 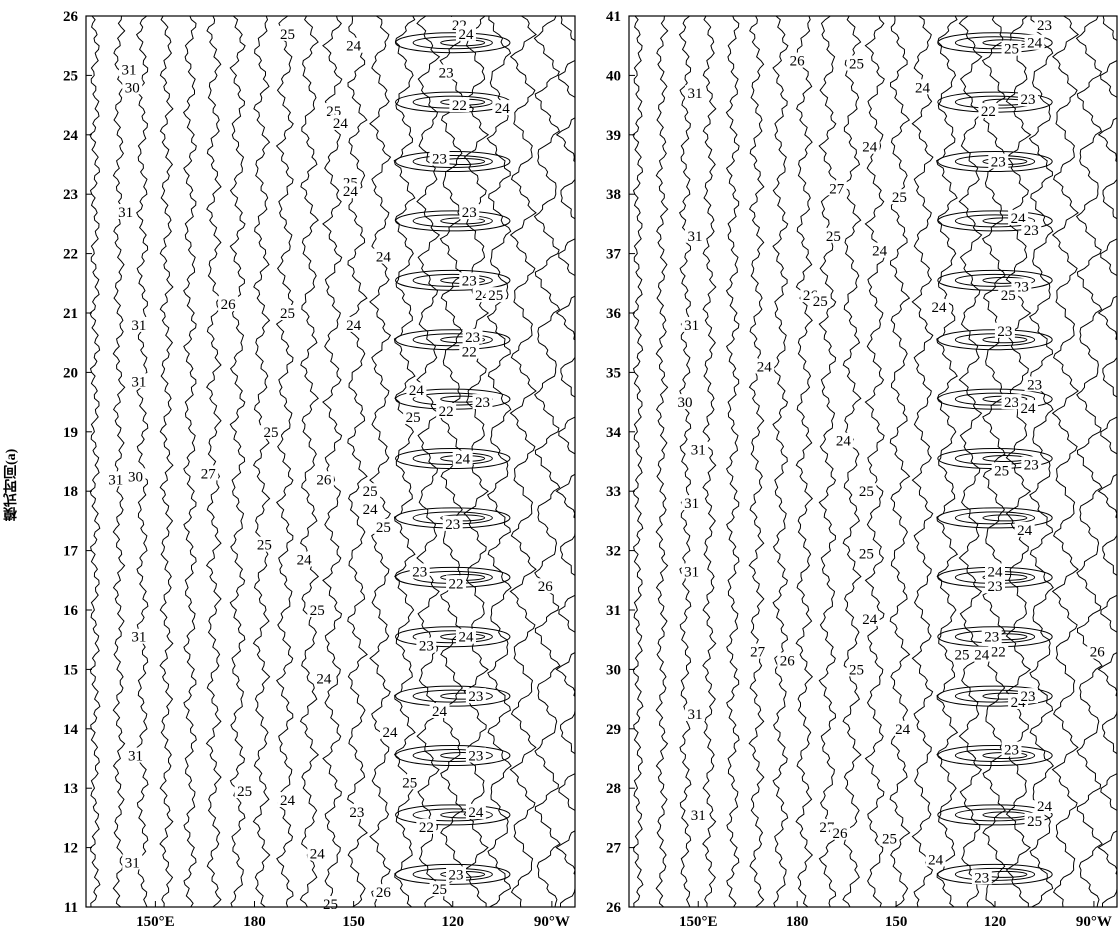 What do you see at coordinates (70, 670) in the screenshot?
I see `y-tick-label: 15` at bounding box center [70, 670].